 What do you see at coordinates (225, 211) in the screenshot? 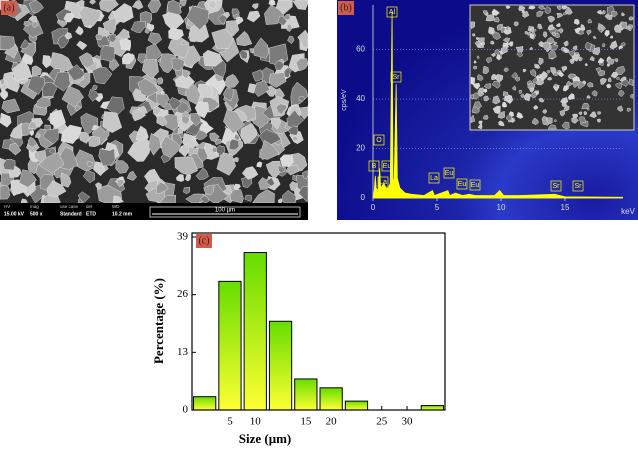
I see `scale-label: 100 µm` at bounding box center [225, 211].